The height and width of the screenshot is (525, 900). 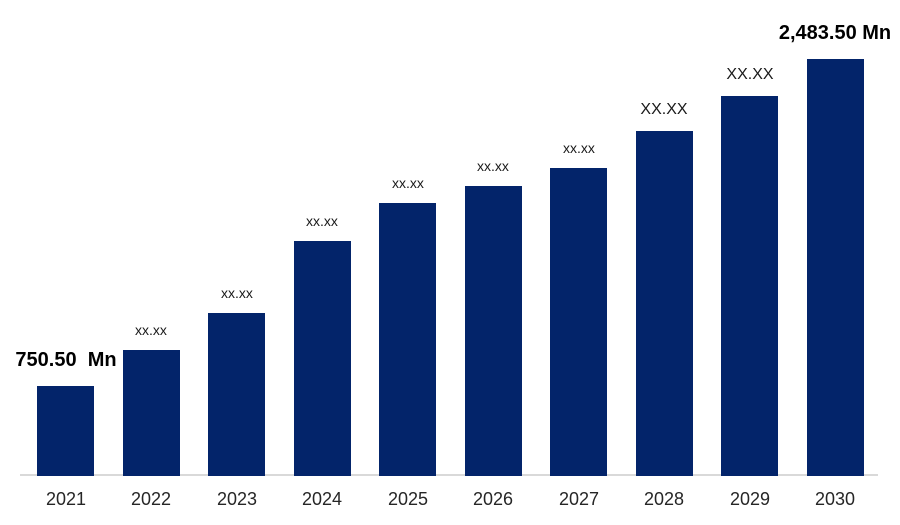 What do you see at coordinates (449, 475) in the screenshot?
I see `x-axis-line` at bounding box center [449, 475].